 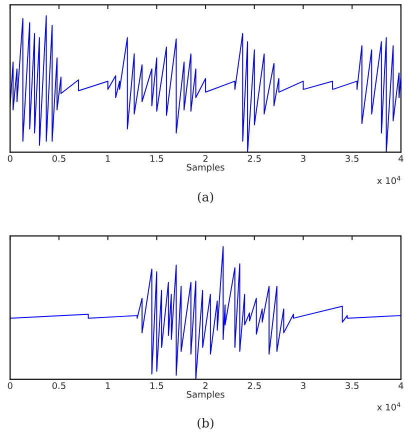 What do you see at coordinates (206, 198) in the screenshot?
I see `text: (a)` at bounding box center [206, 198].